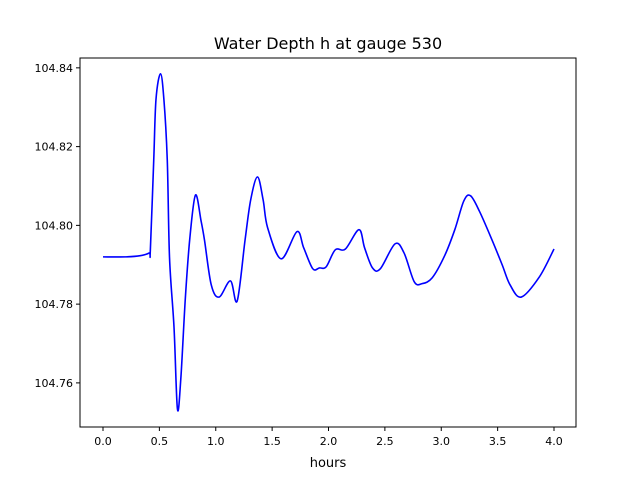  I want to click on x-tick-label: 1.0, so click(216, 441).